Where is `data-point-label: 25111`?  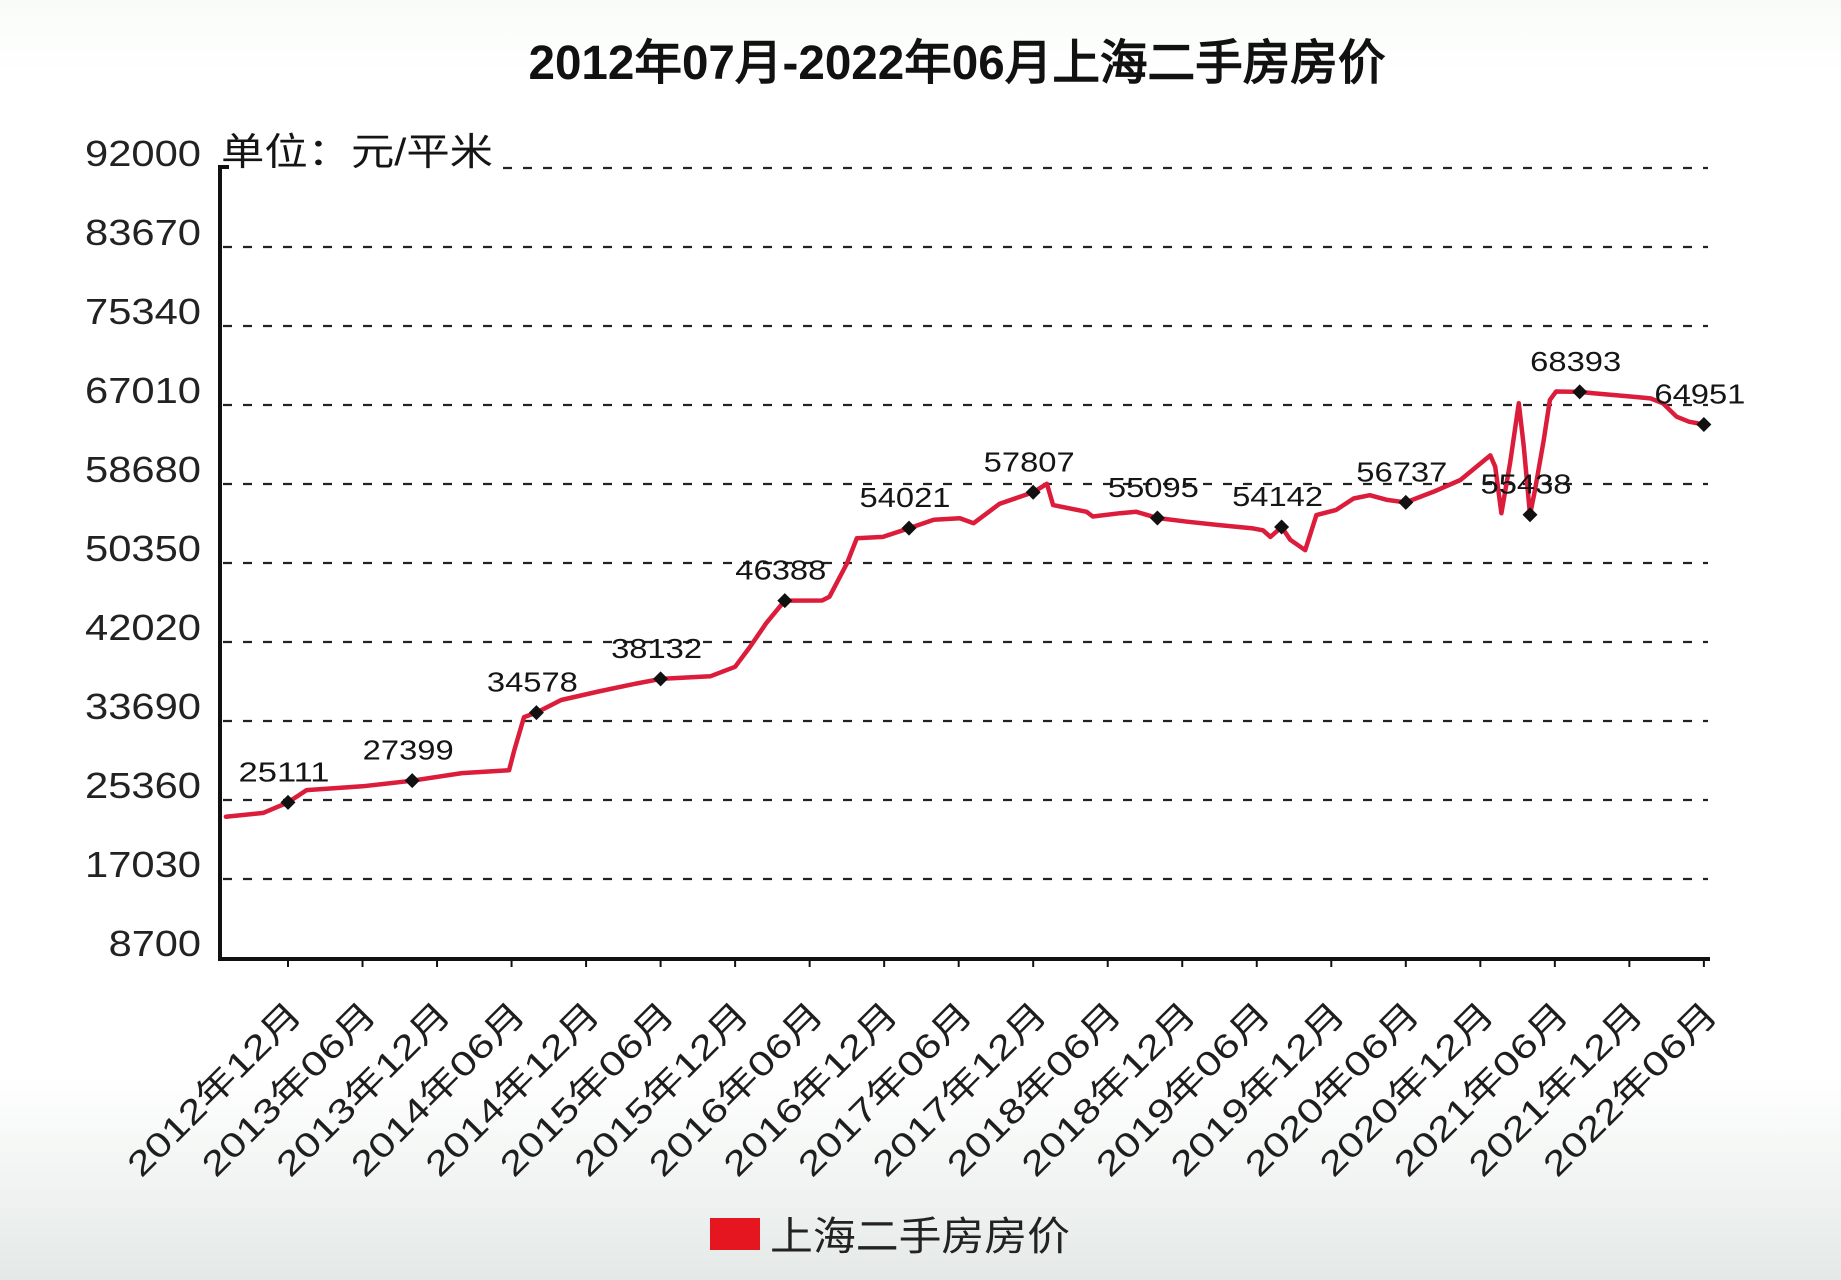
data-point-label: 25111 is located at coordinates (284, 771).